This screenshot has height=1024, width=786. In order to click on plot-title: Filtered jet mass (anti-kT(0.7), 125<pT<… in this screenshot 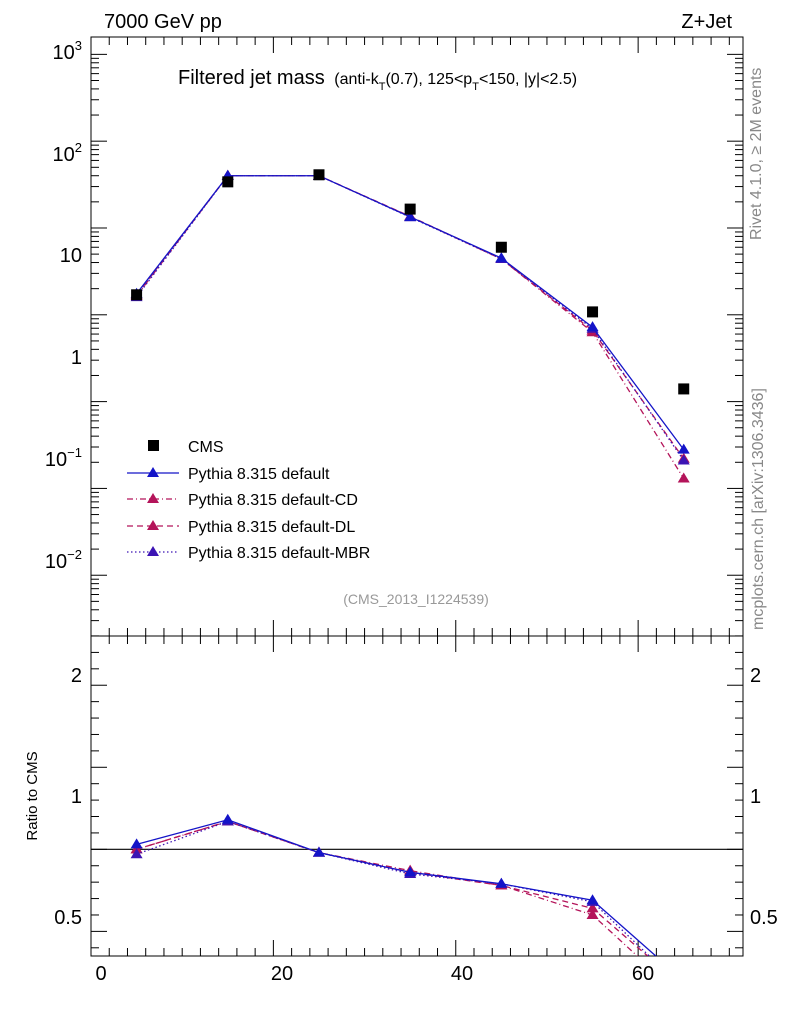, I will do `click(377, 80)`.